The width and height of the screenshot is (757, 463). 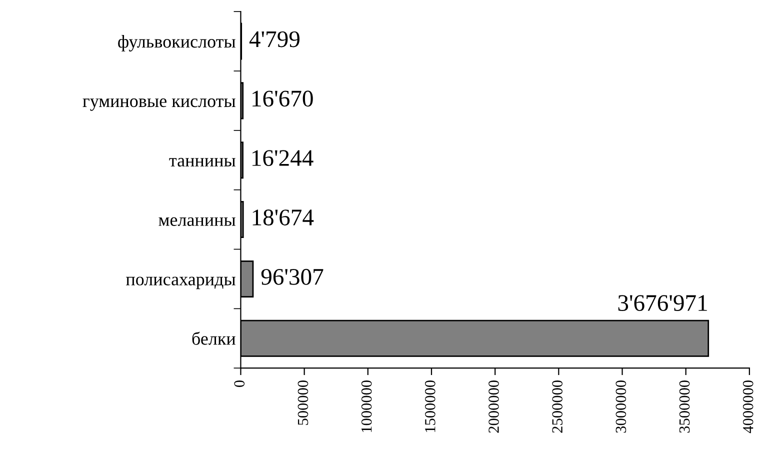 What do you see at coordinates (202, 162) in the screenshot?
I see `y-tick-label: таннины` at bounding box center [202, 162].